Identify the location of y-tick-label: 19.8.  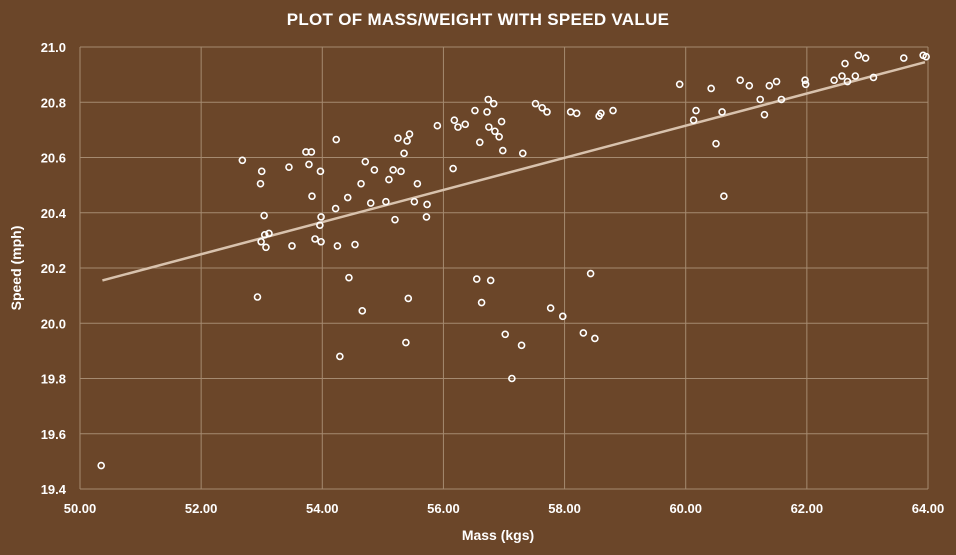
(53, 379).